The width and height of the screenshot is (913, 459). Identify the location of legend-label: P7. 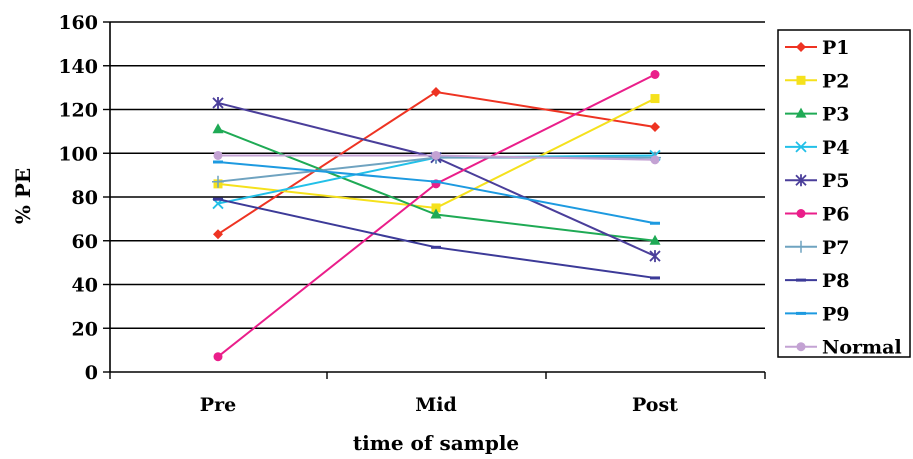
(836, 248).